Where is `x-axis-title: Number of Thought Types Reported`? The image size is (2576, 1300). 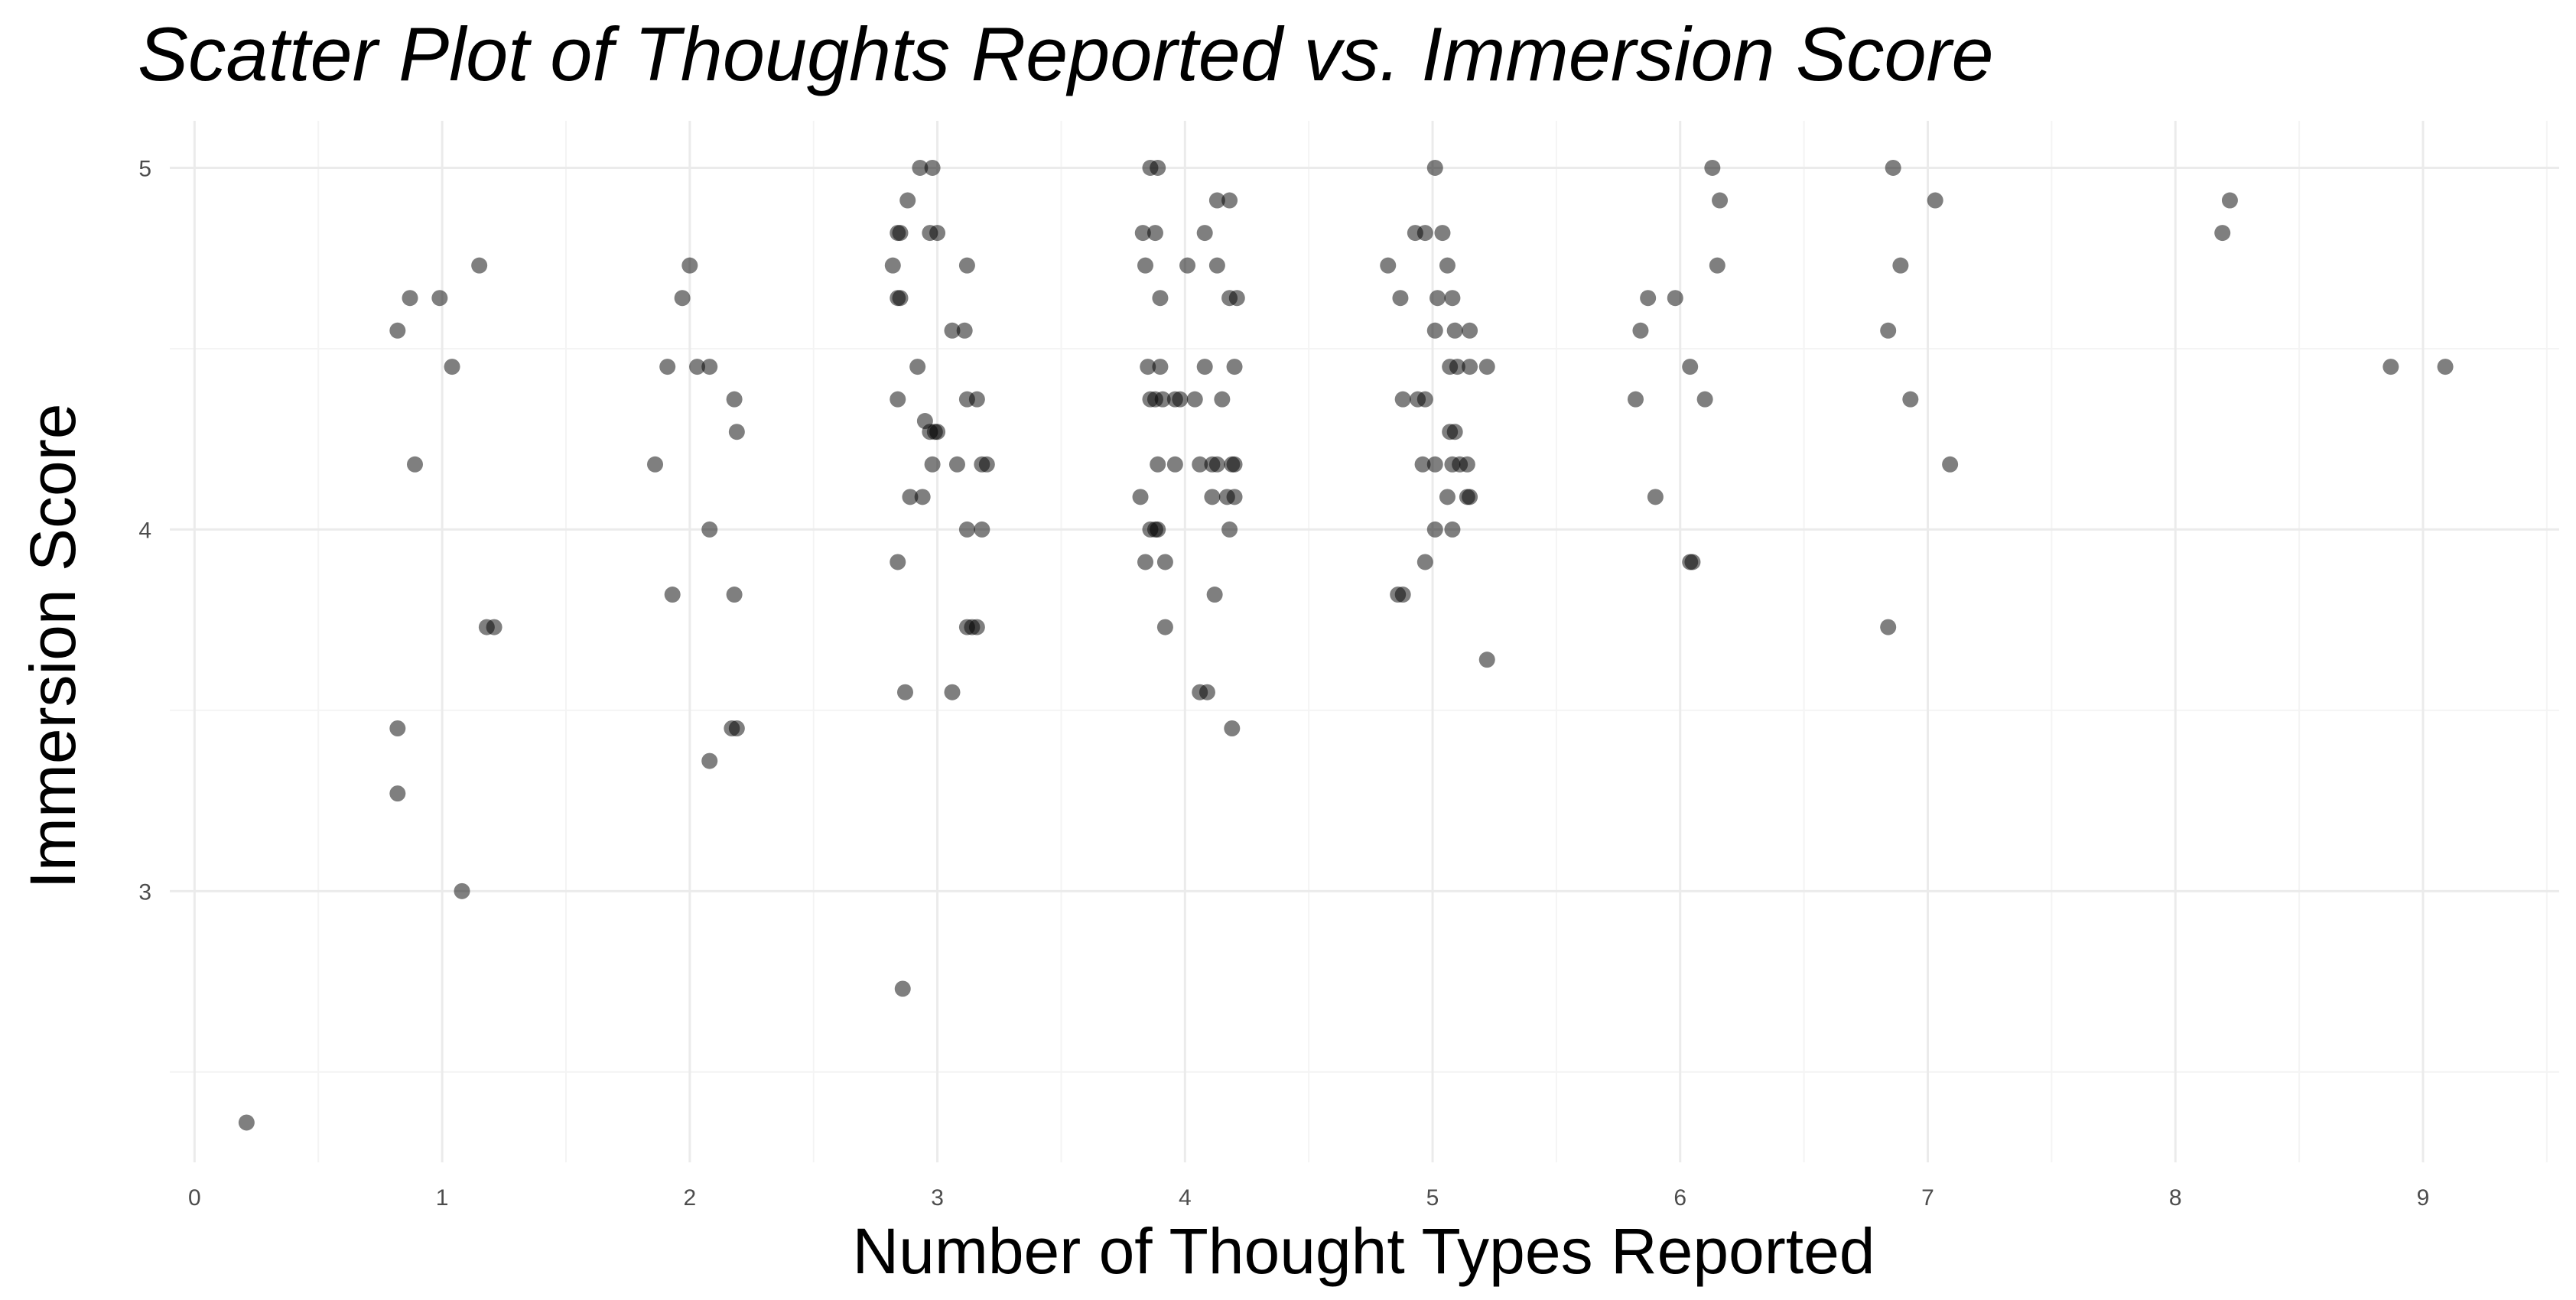 x-axis-title: Number of Thought Types Reported is located at coordinates (1363, 1251).